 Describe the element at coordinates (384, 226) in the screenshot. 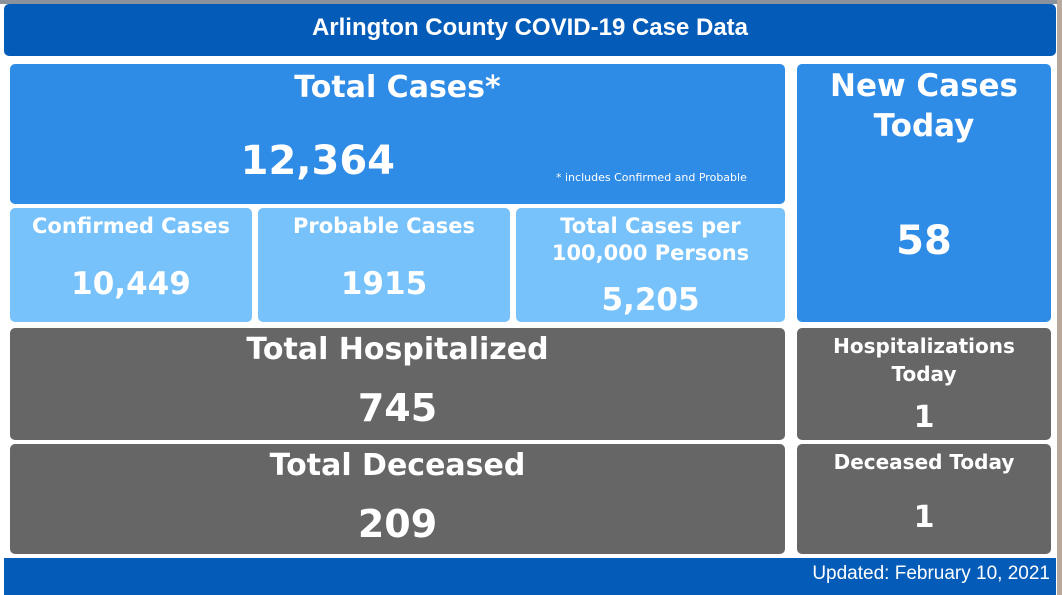

I see `probable-cases-label: Probable Cases` at that location.